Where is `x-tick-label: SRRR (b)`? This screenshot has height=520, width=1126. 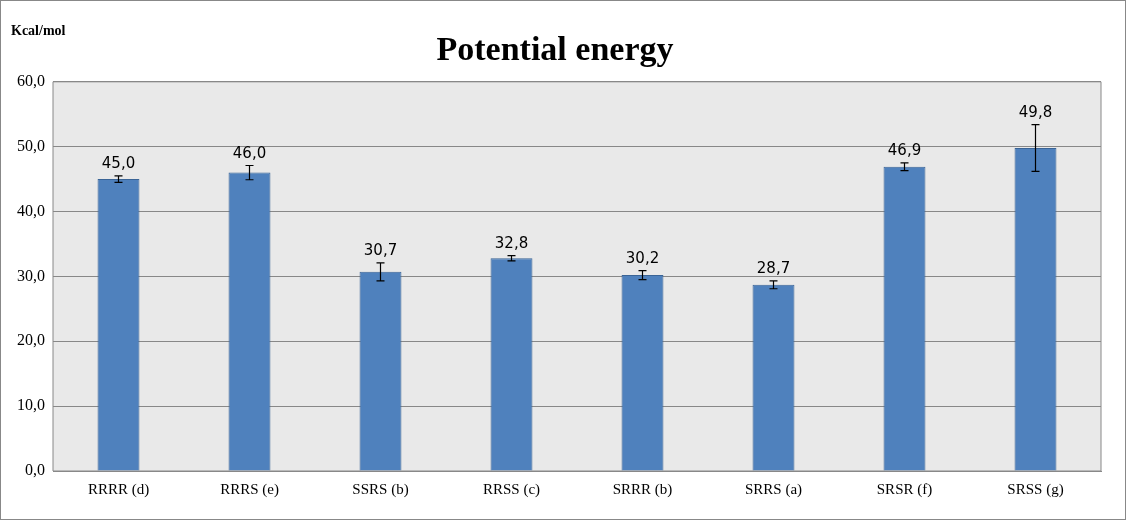
x-tick-label: SRRR (b) is located at coordinates (642, 489).